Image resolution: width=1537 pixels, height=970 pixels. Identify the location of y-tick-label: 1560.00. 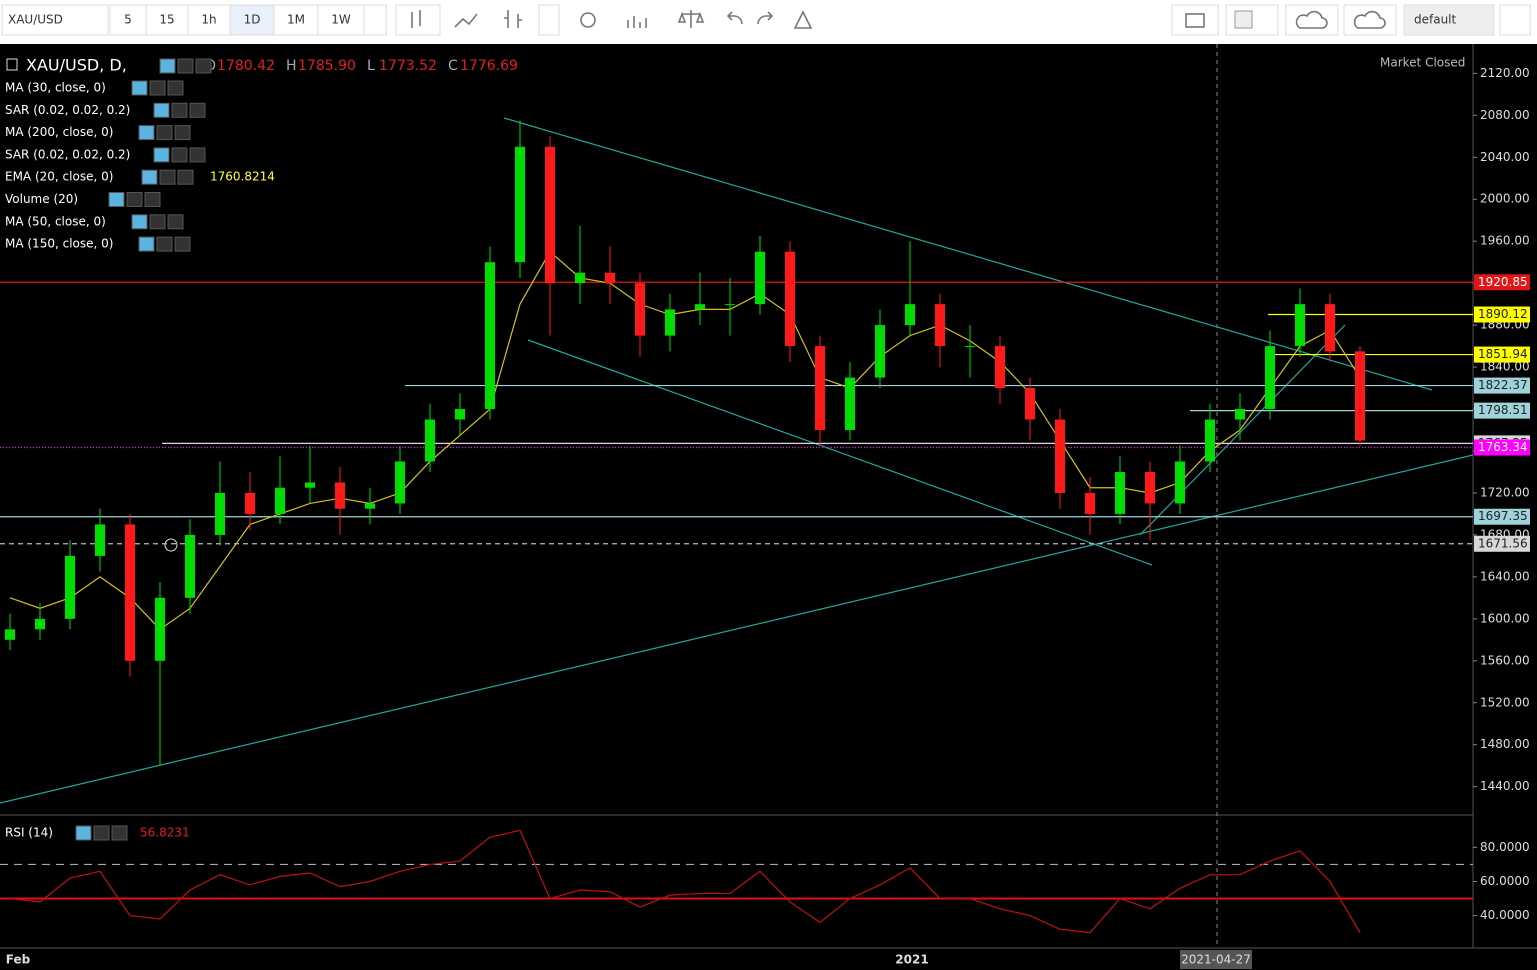
(1505, 660).